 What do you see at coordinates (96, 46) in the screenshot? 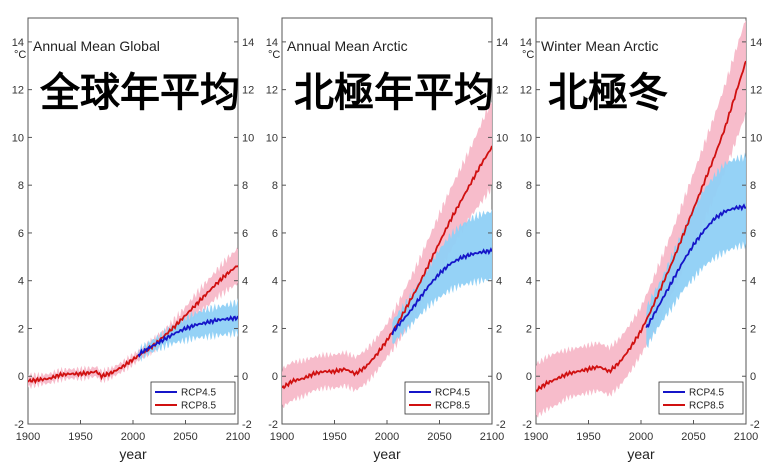
I see `chart-title: Annual Mean Global` at bounding box center [96, 46].